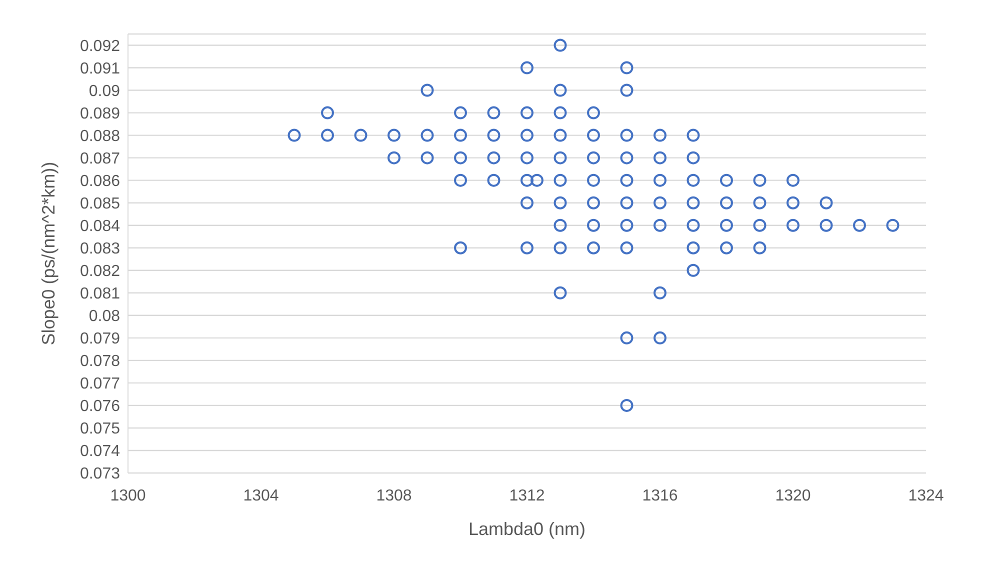 This screenshot has width=984, height=581. Describe the element at coordinates (926, 495) in the screenshot. I see `x-tick-label: 1324` at that location.